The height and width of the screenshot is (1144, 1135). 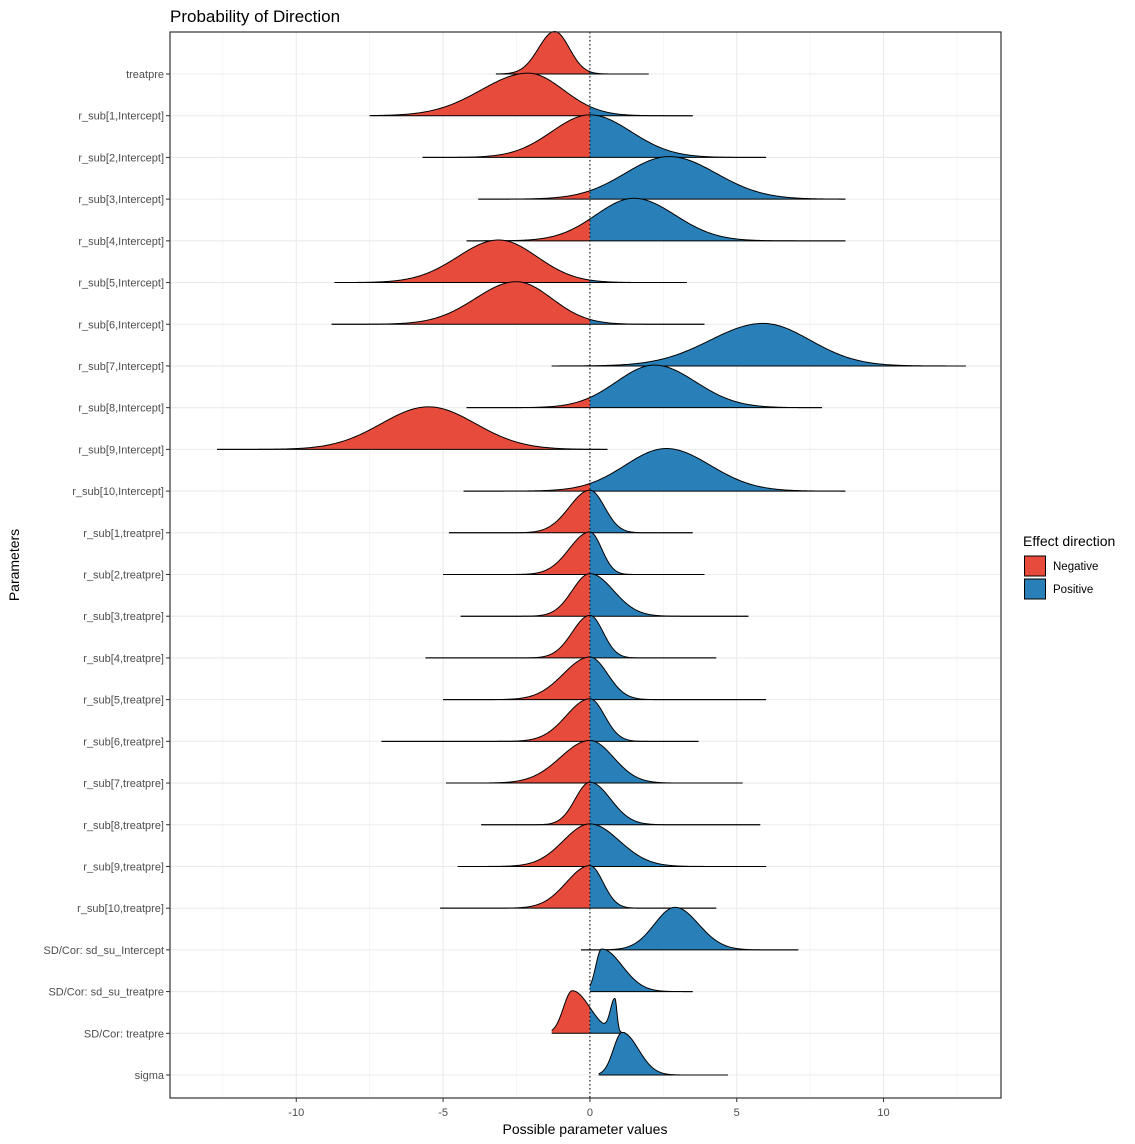 What do you see at coordinates (123, 701) in the screenshot?
I see `y-tick-label: r_sub[5,treatpre]` at bounding box center [123, 701].